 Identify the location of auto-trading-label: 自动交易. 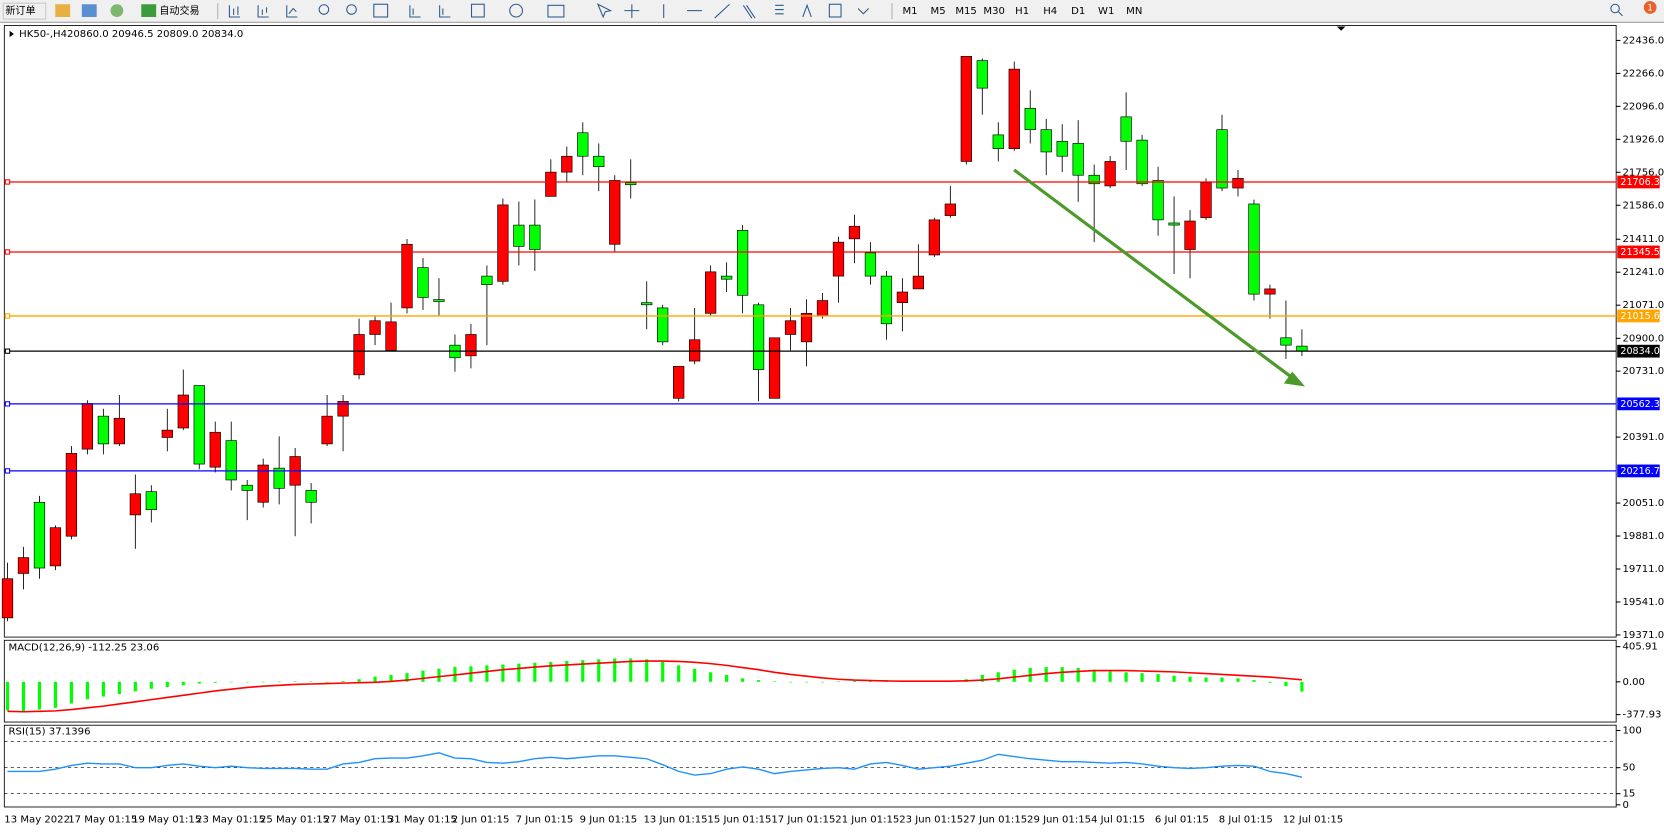
(179, 10).